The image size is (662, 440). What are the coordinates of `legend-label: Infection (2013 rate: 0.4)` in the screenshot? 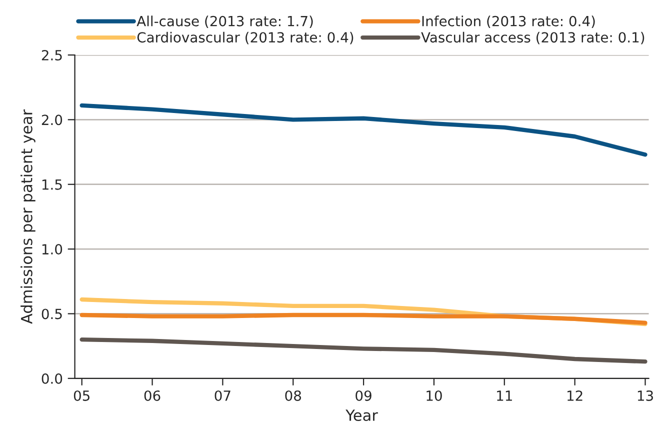 It's located at (508, 22).